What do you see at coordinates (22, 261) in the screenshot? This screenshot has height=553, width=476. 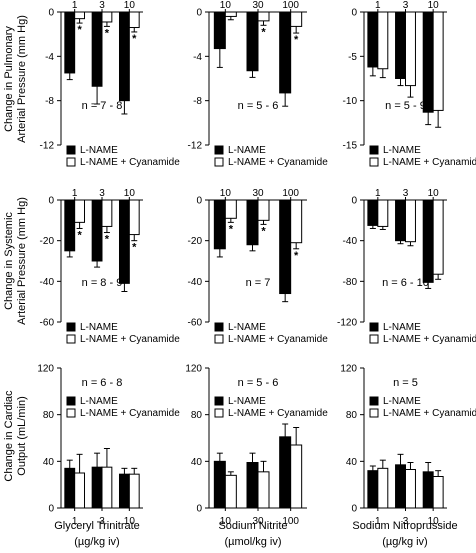 I see `row-2-ylabel-line2: Arterial Pressure (mm Hg)` at bounding box center [22, 261].